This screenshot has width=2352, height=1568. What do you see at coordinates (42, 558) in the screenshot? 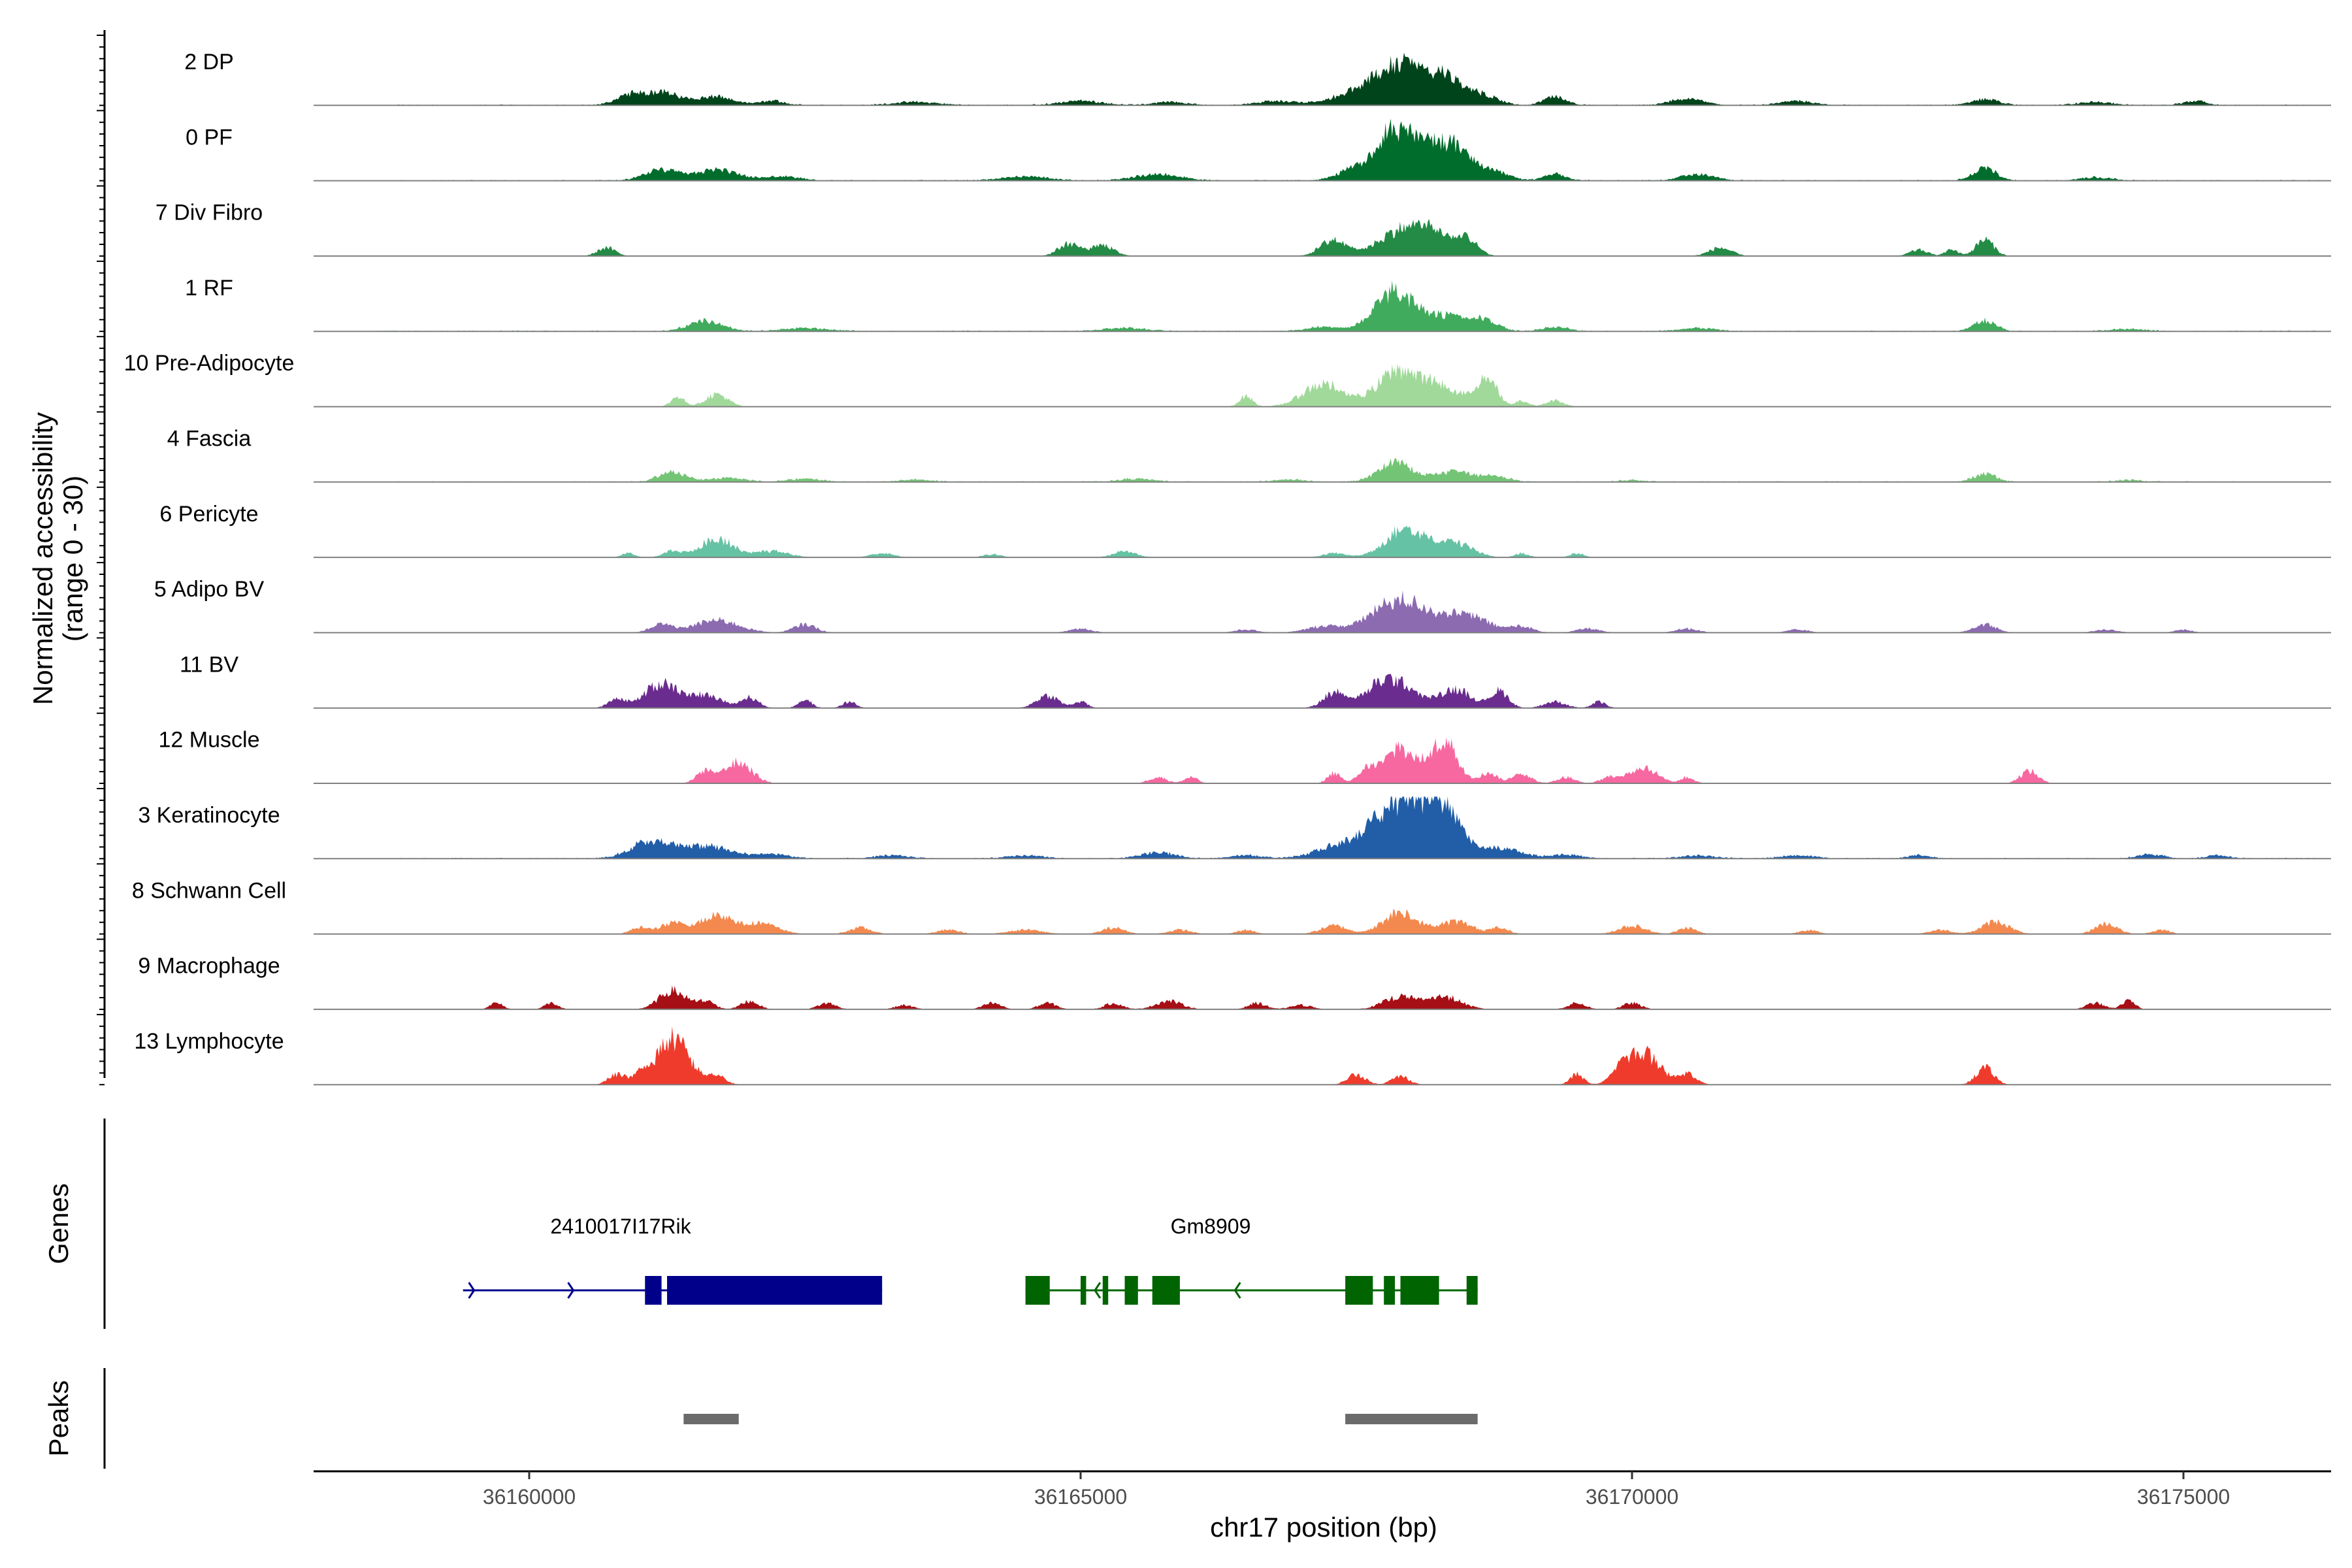
I see `coverage-y-axis-title: Normalized accessibility` at bounding box center [42, 558].